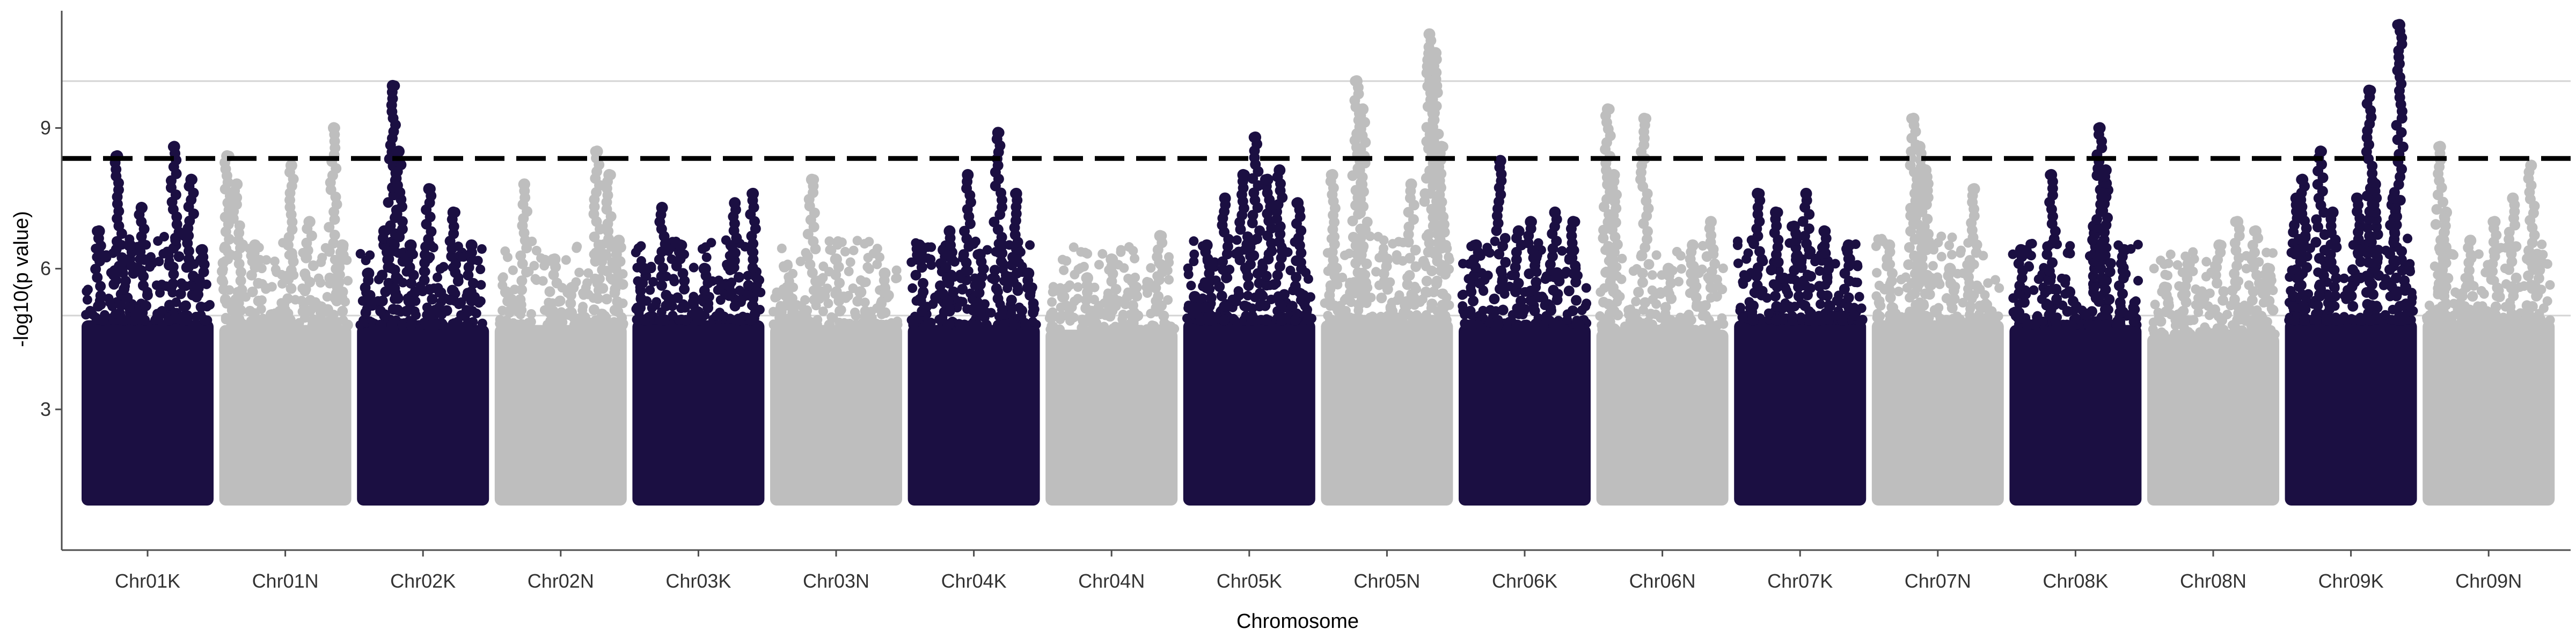 This screenshot has height=644, width=2576. Describe the element at coordinates (1800, 581) in the screenshot. I see `x-tick-label: Chr07K` at that location.